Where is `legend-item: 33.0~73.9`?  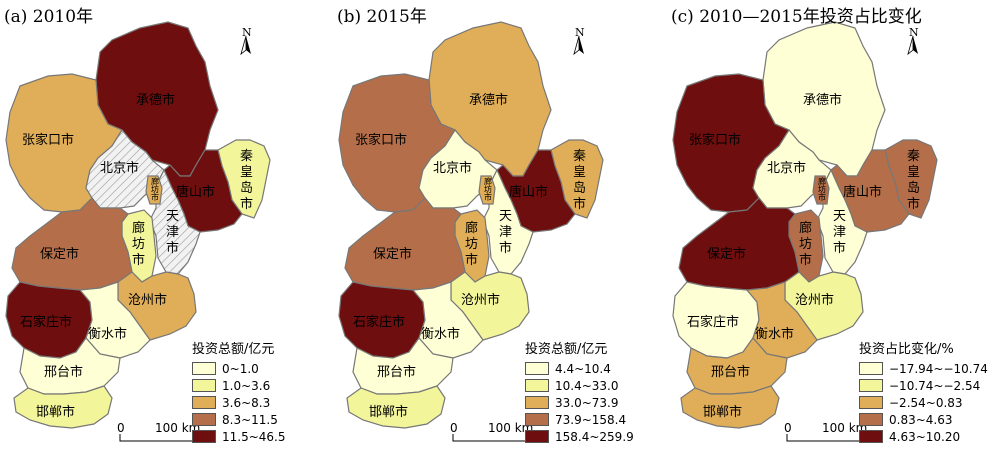
legend-item: 33.0~73.9 is located at coordinates (579, 402).